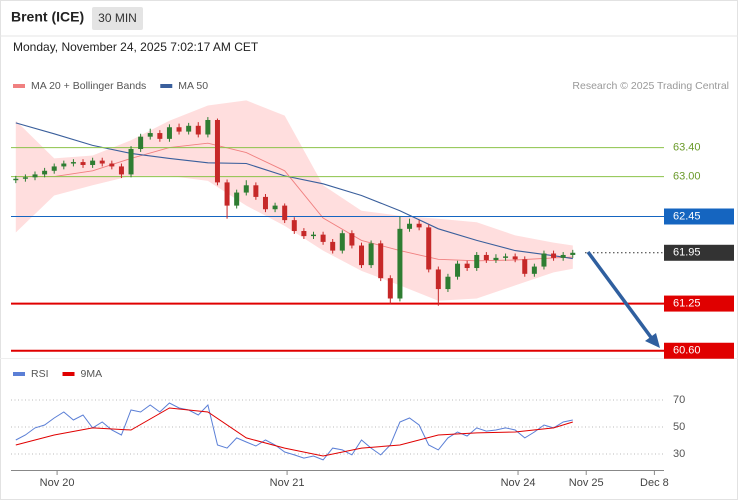  Describe the element at coordinates (193, 86) in the screenshot. I see `legend-label: MA 50` at that location.